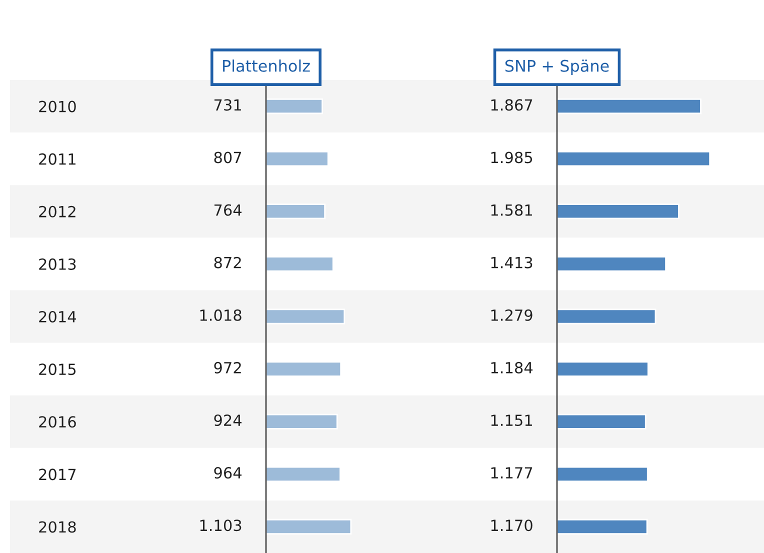  Describe the element at coordinates (57, 159) in the screenshot. I see `y-tick-label: 2011` at that location.